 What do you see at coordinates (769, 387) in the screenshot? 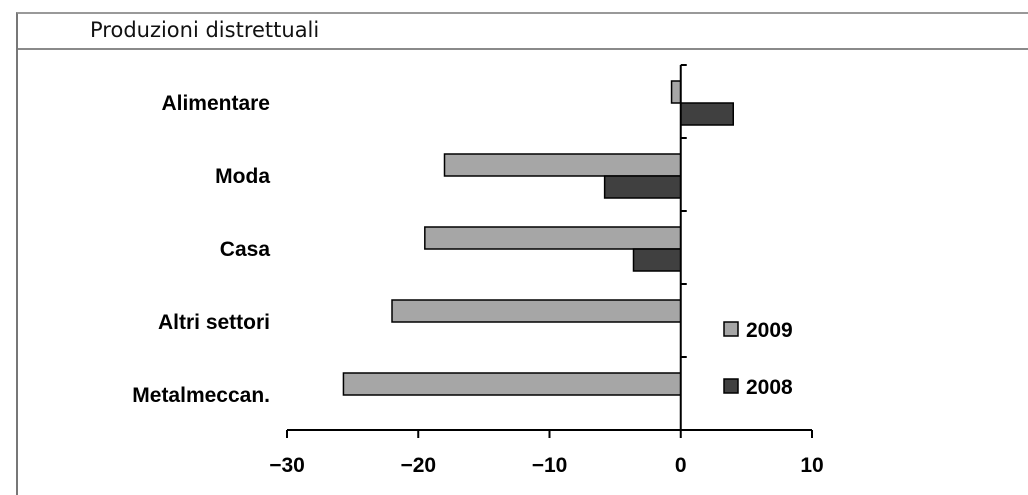
I see `legend-label-2008: 2008` at bounding box center [769, 387].